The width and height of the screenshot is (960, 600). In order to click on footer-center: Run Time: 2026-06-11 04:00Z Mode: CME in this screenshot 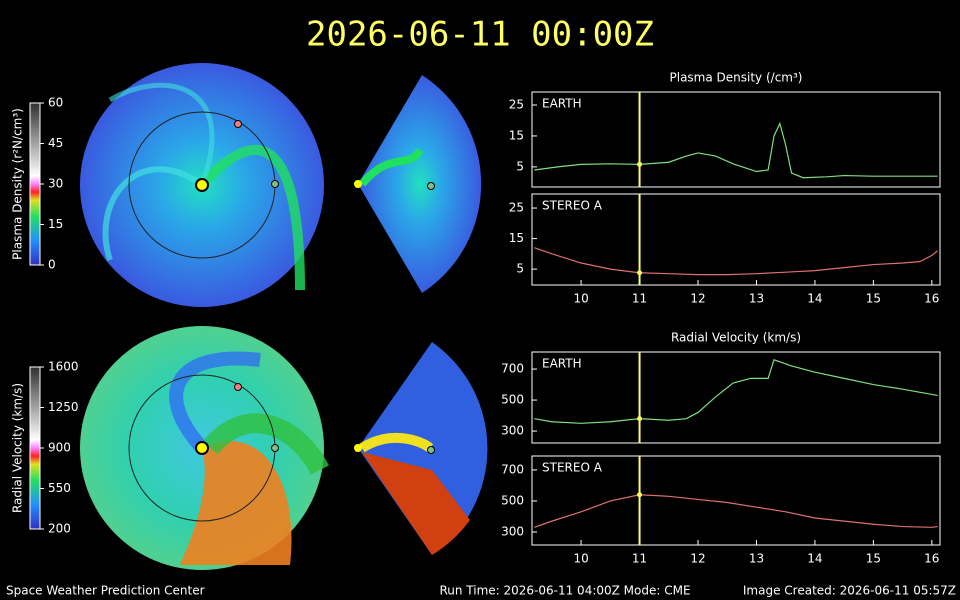, I will do `click(564, 591)`.